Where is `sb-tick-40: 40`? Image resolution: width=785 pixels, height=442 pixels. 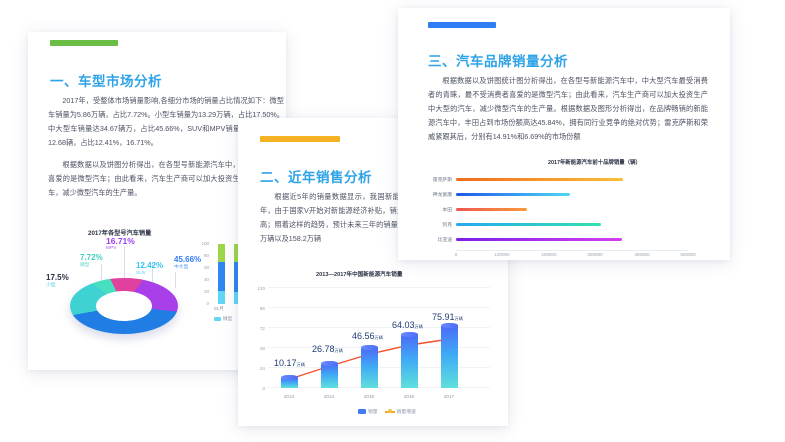
sb-tick-40: 40 is located at coordinates (206, 279).